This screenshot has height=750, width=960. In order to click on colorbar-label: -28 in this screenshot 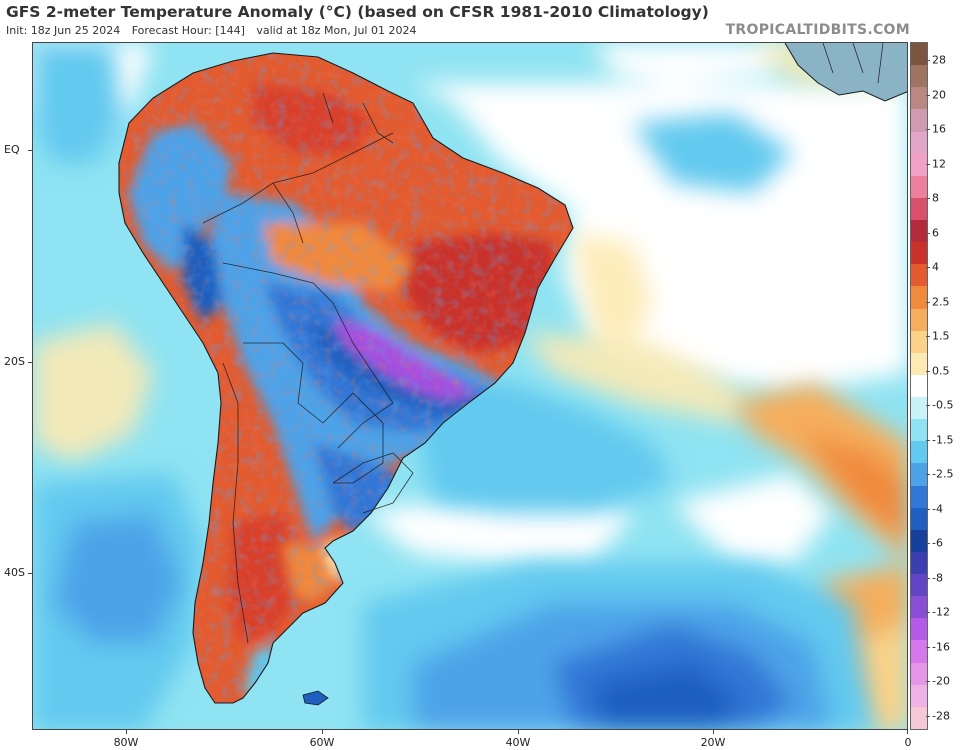, I will do `click(941, 716)`.